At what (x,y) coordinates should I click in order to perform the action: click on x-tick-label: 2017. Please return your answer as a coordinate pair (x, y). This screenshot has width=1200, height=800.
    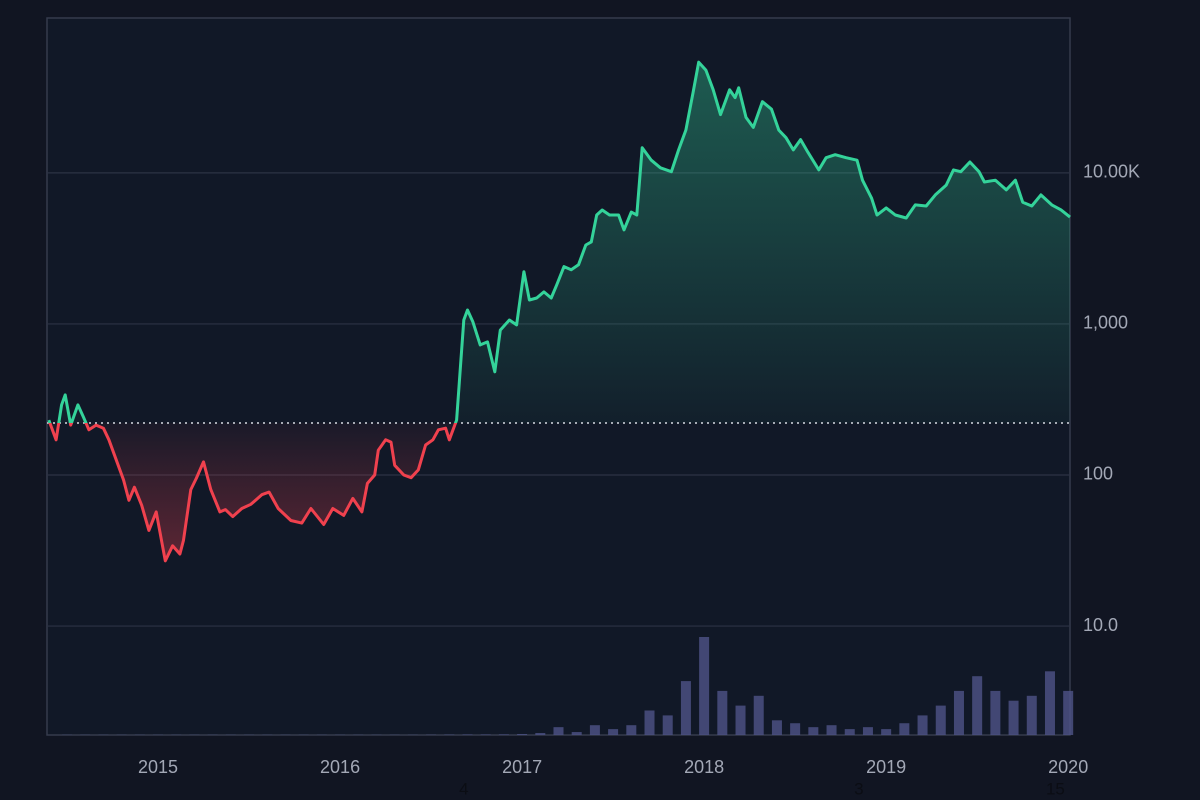
    Looking at the image, I should click on (522, 767).